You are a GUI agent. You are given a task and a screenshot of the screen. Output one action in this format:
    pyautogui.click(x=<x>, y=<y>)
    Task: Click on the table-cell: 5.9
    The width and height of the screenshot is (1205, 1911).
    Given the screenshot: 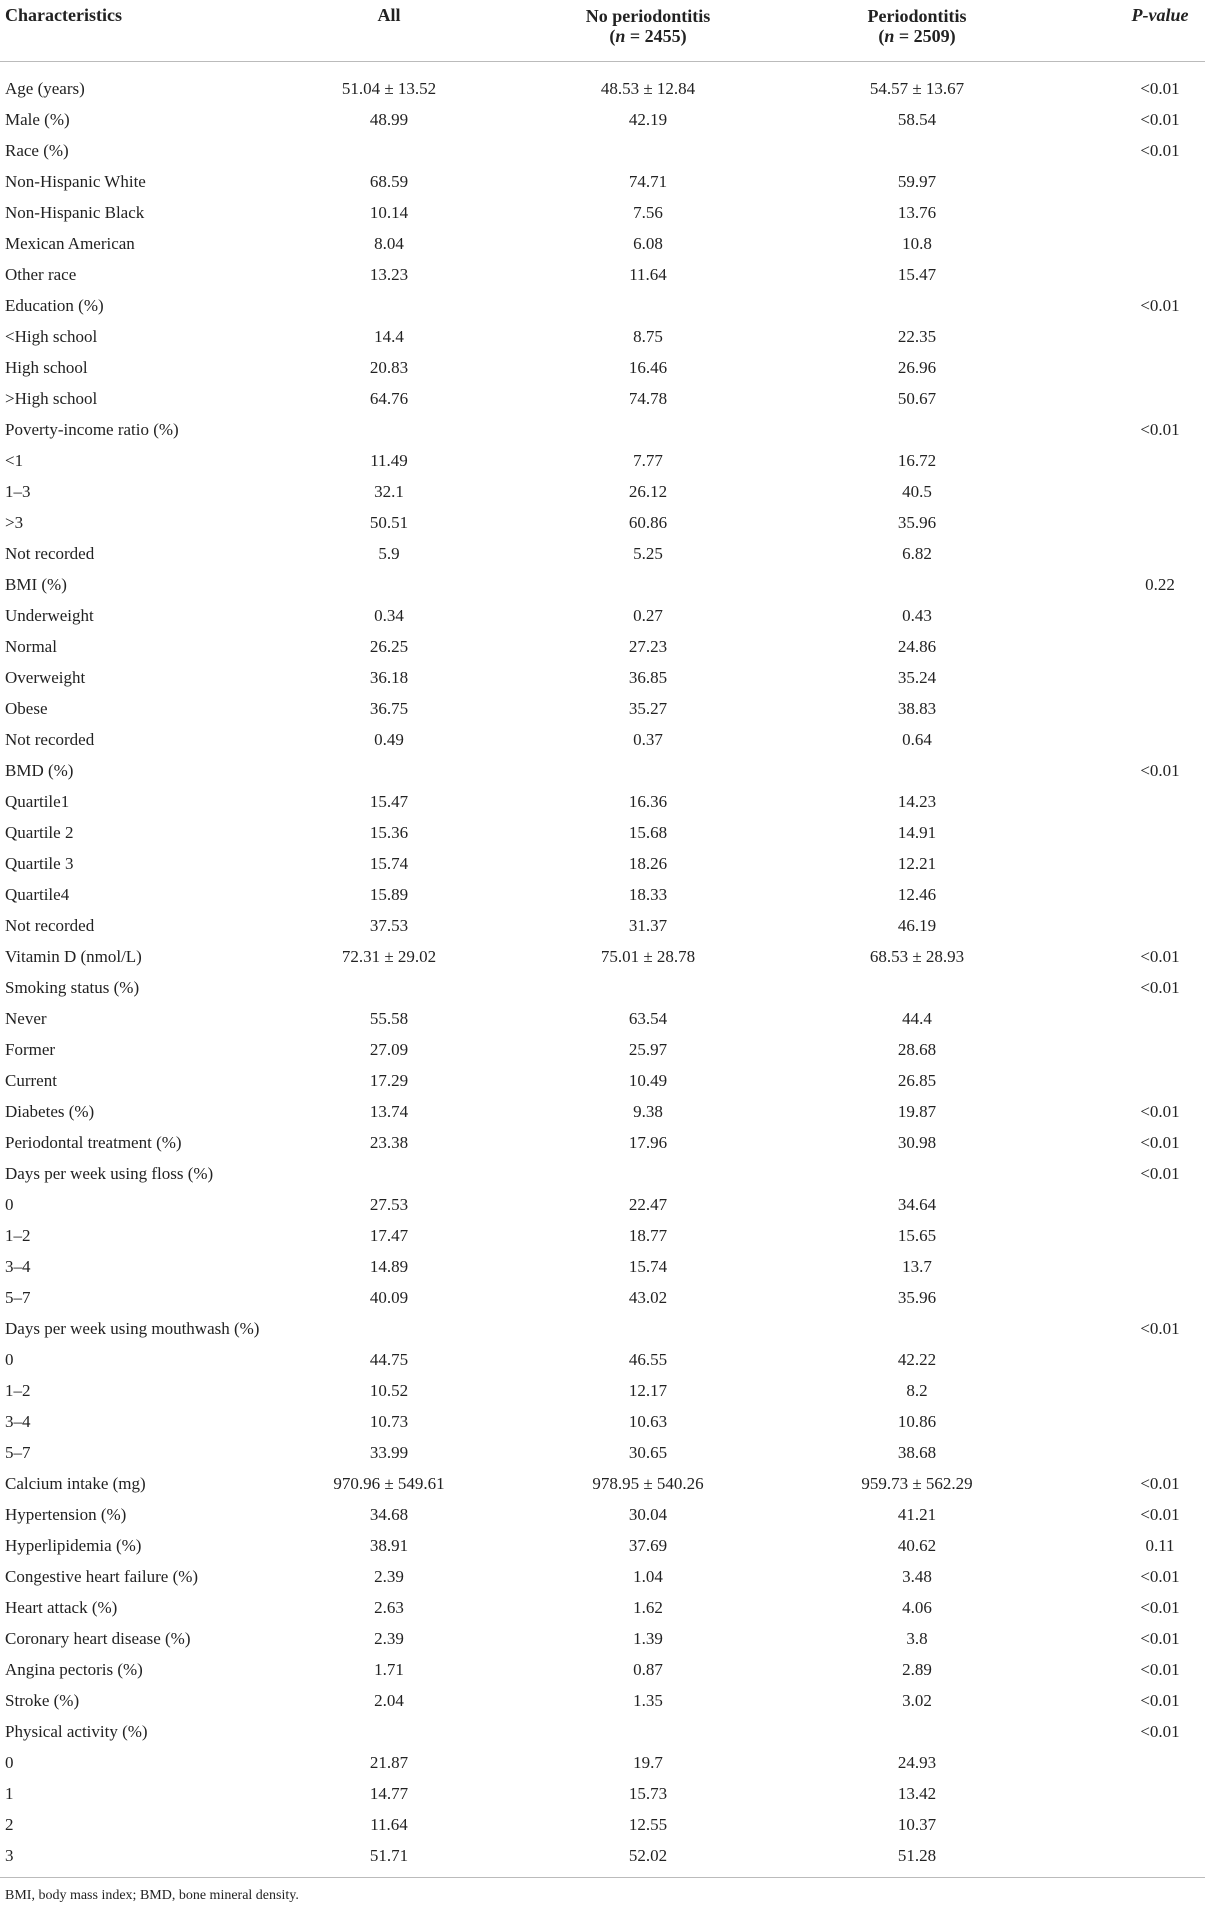 What is the action you would take?
    pyautogui.click(x=389, y=553)
    